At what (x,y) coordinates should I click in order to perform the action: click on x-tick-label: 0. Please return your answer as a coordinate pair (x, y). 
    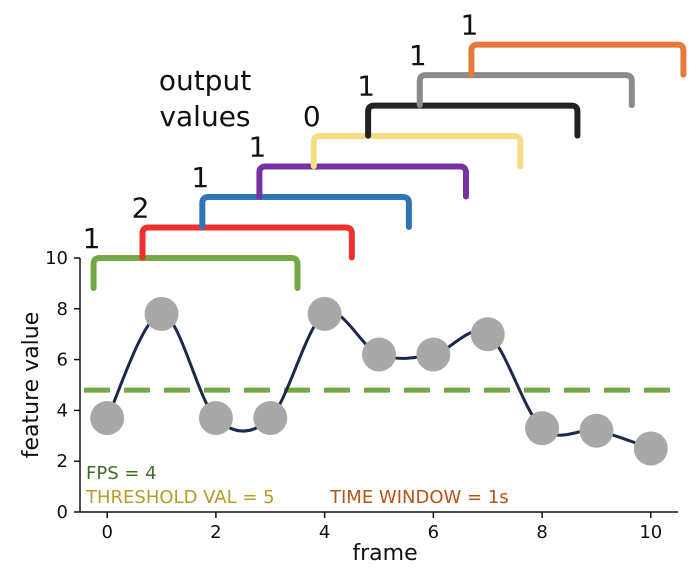
    Looking at the image, I should click on (106, 532).